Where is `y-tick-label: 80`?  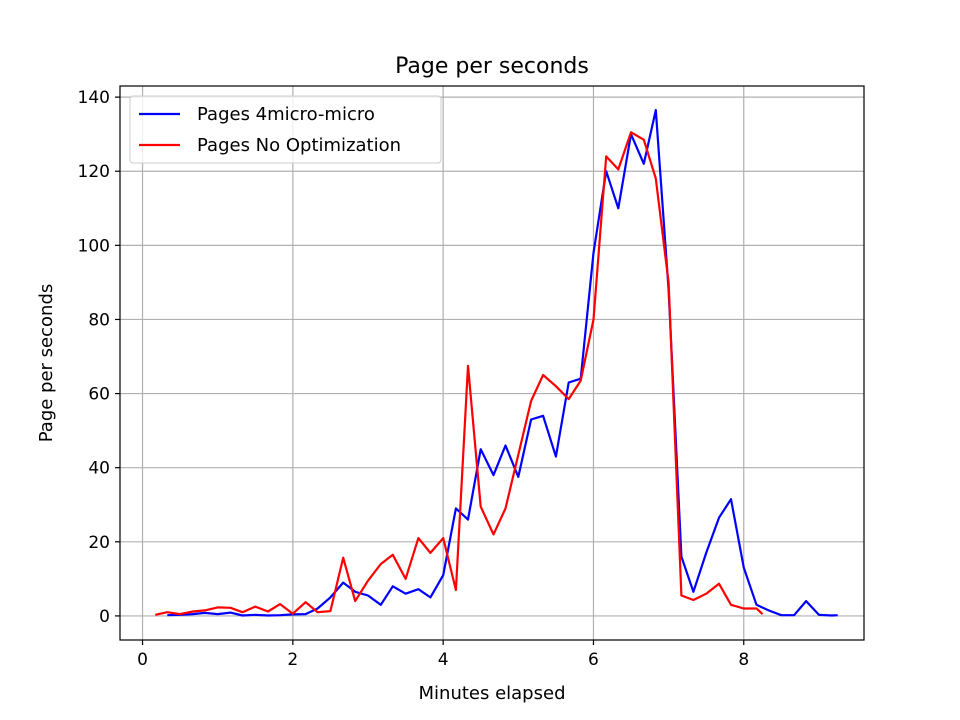
y-tick-label: 80 is located at coordinates (99, 320).